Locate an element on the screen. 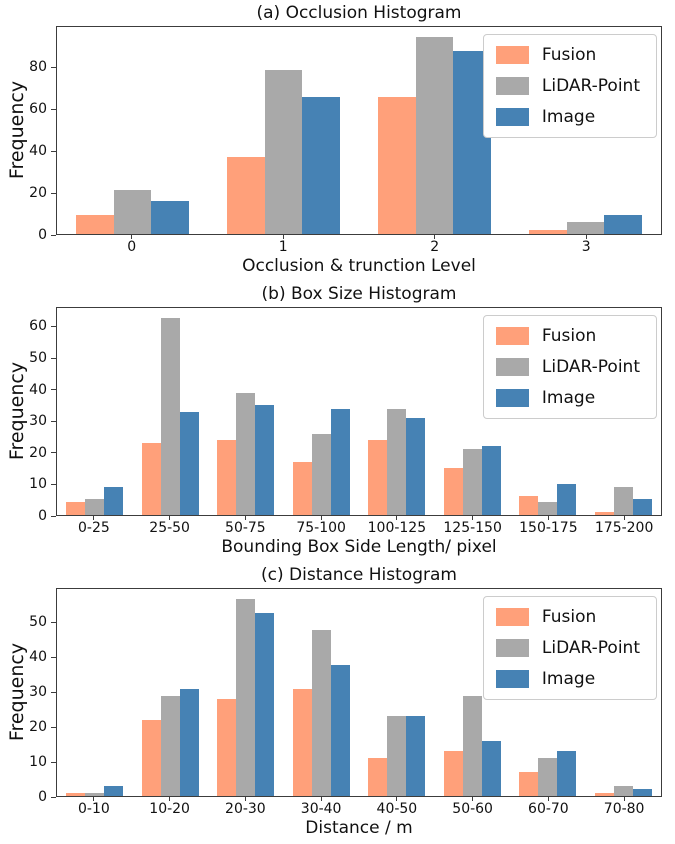 This screenshot has height=844, width=675. xtick-label: 60-70 is located at coordinates (548, 809).